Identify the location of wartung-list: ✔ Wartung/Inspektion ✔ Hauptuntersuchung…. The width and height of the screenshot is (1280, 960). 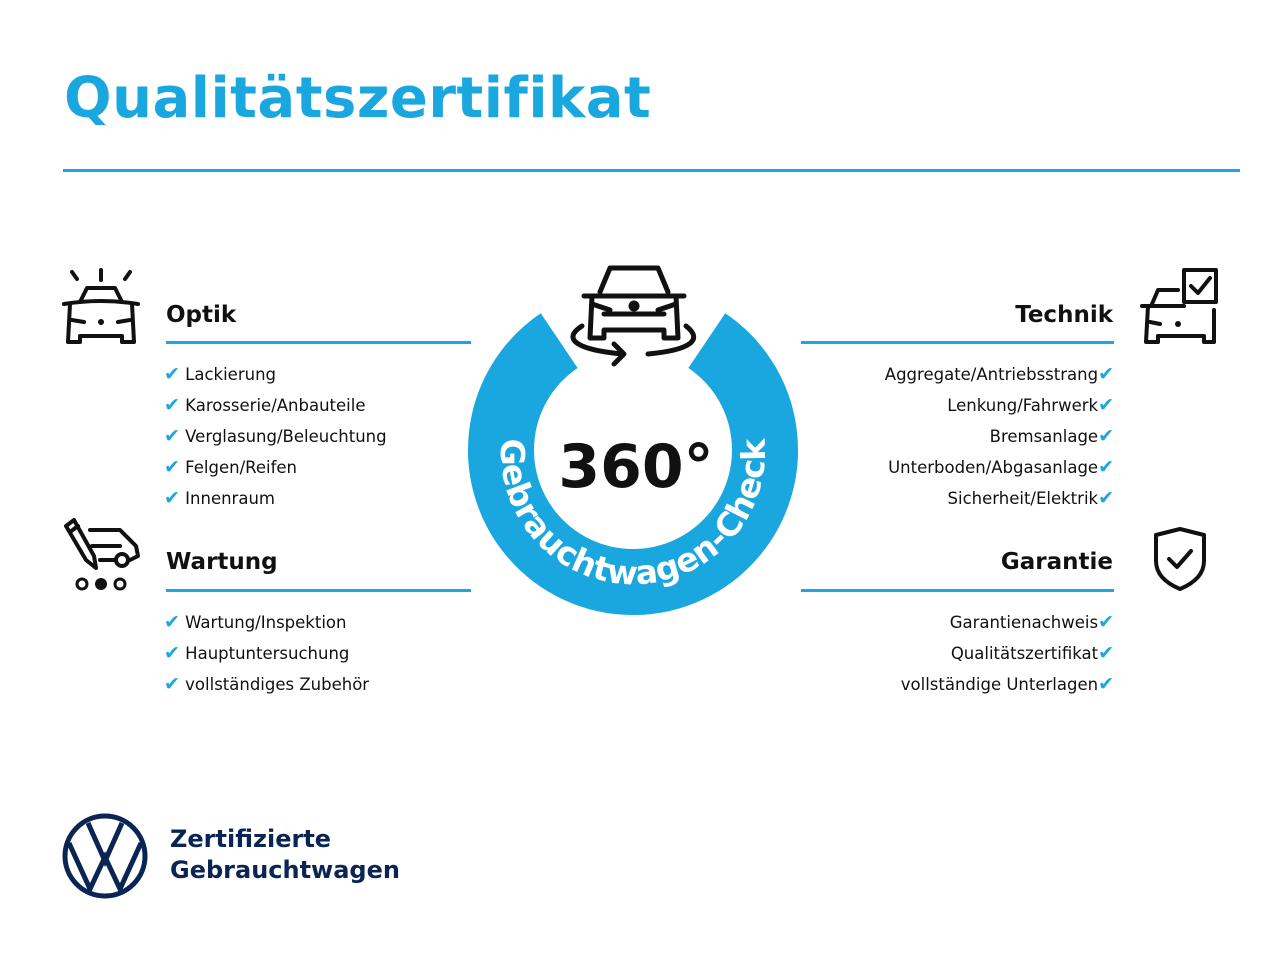
(266, 653).